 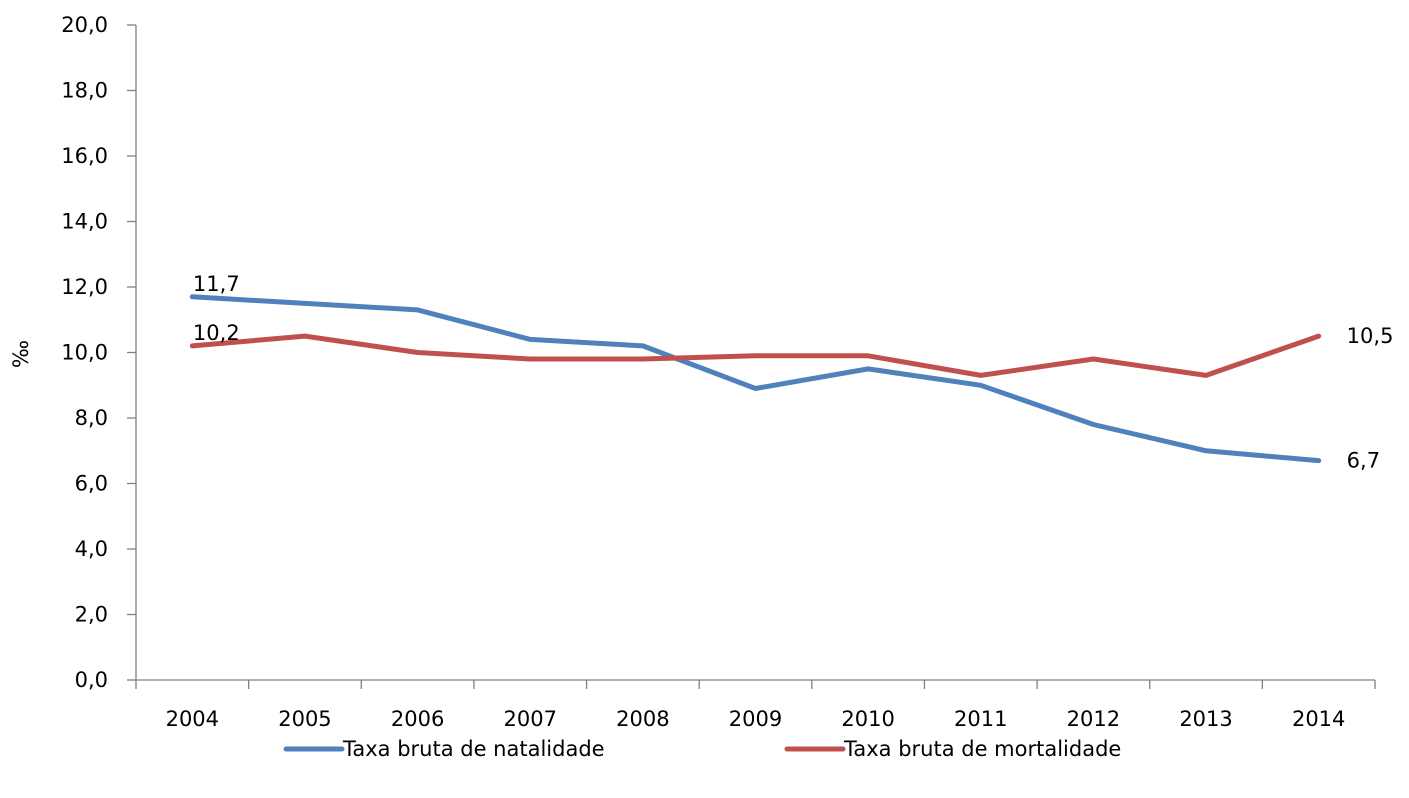 What do you see at coordinates (980, 719) in the screenshot?
I see `x-tick-label: 2011` at bounding box center [980, 719].